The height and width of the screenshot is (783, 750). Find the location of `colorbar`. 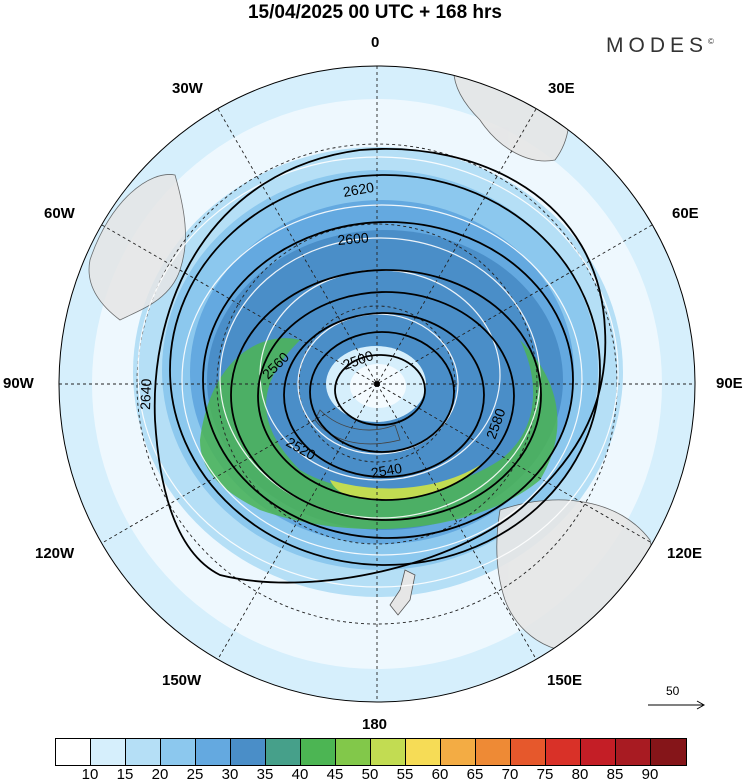

colorbar is located at coordinates (371, 752).